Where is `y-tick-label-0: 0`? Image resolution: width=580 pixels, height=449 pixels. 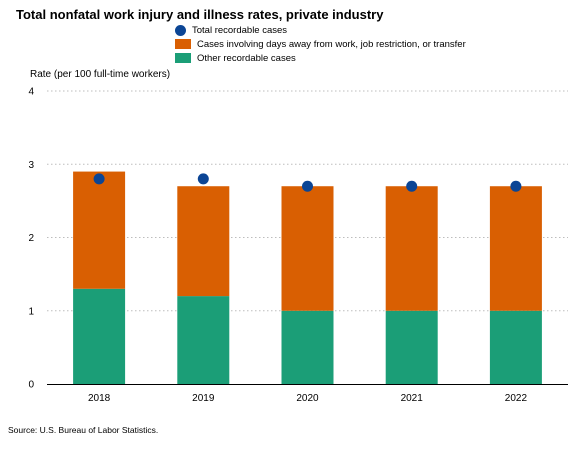 y-tick-label-0: 0 is located at coordinates (31, 385).